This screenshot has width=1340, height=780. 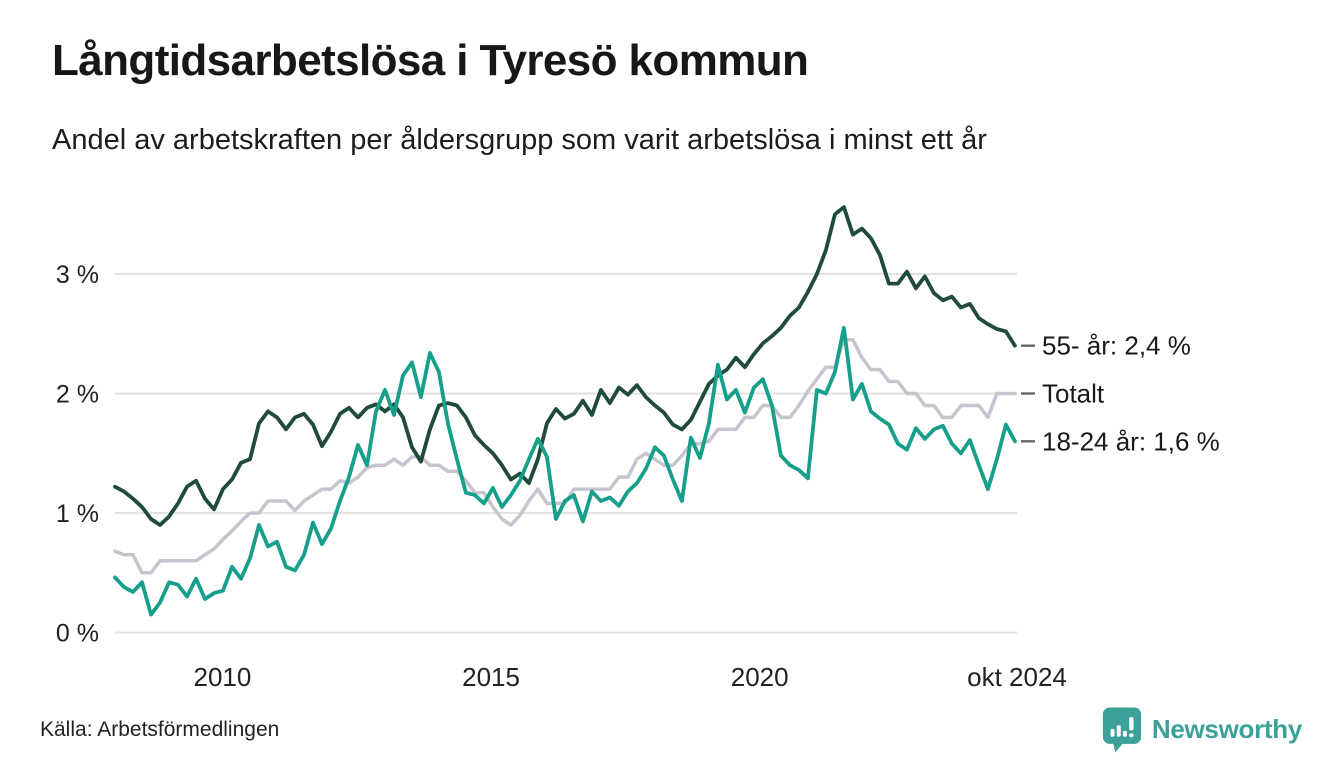 What do you see at coordinates (1131, 441) in the screenshot?
I see `series-end-label-18-24: 18-24 år: 1,6 %` at bounding box center [1131, 441].